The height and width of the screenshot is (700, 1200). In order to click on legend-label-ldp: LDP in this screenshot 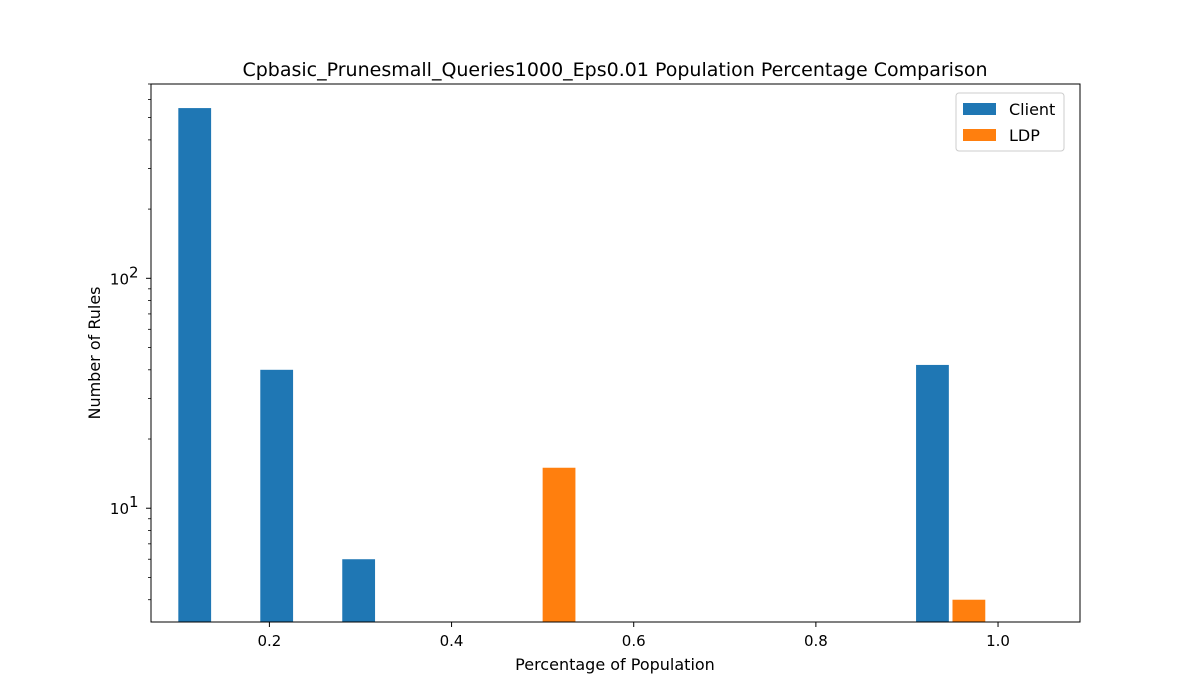, I will do `click(1024, 135)`.